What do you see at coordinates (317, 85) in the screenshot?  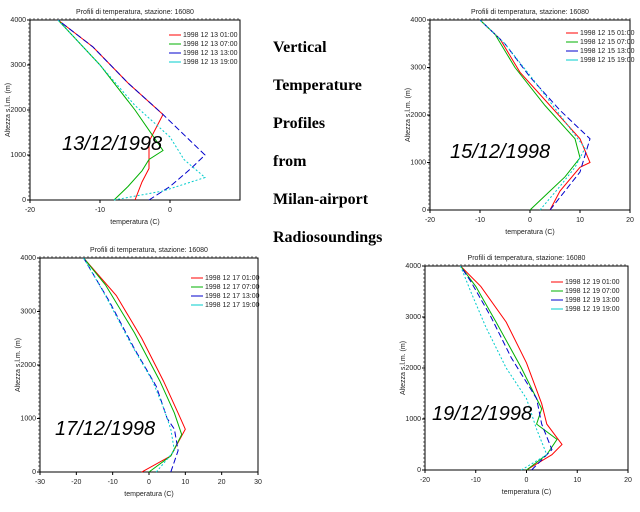 I see `title-line: Temperature` at bounding box center [317, 85].